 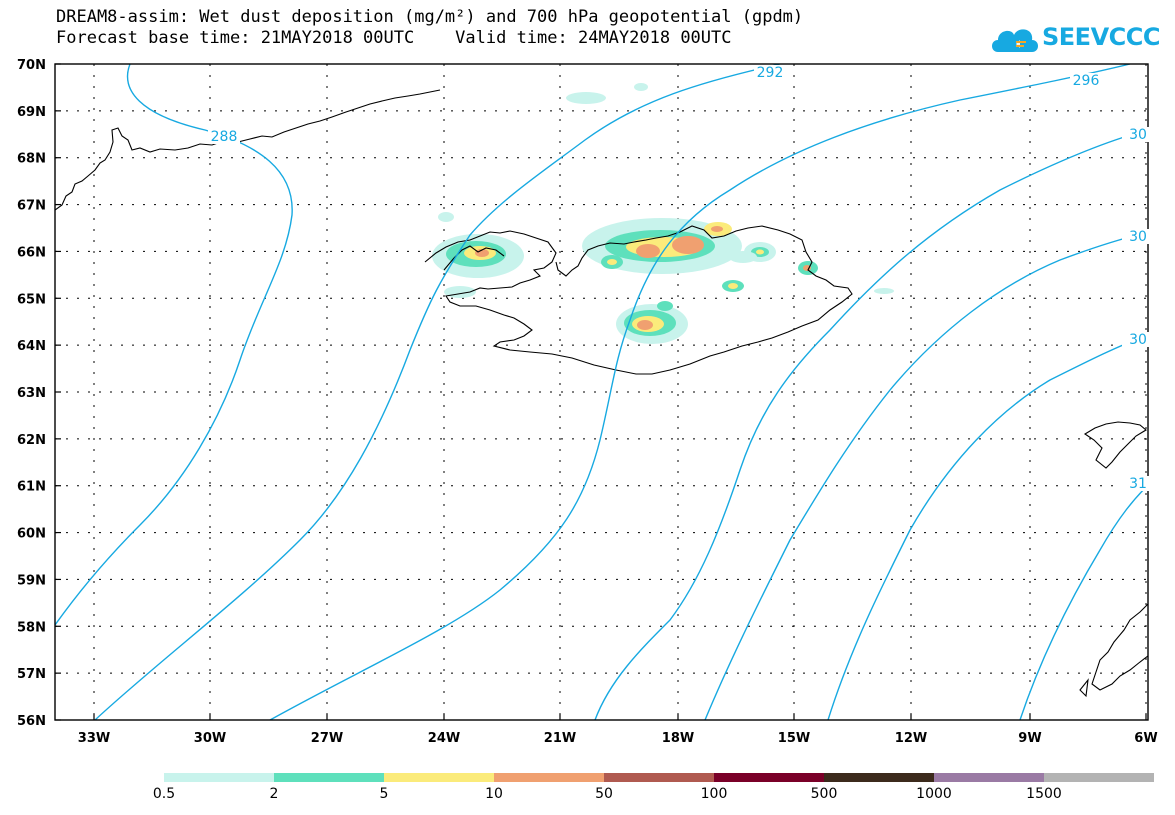 What do you see at coordinates (1145, 738) in the screenshot?
I see `lon-tick-label: 6W` at bounding box center [1145, 738].